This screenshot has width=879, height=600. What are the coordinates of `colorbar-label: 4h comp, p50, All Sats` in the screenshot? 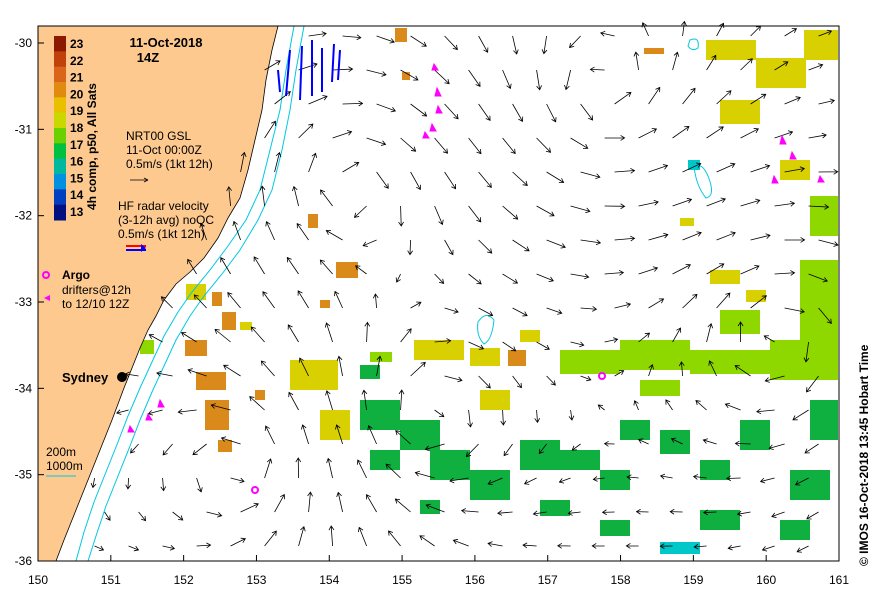 It's located at (92, 146).